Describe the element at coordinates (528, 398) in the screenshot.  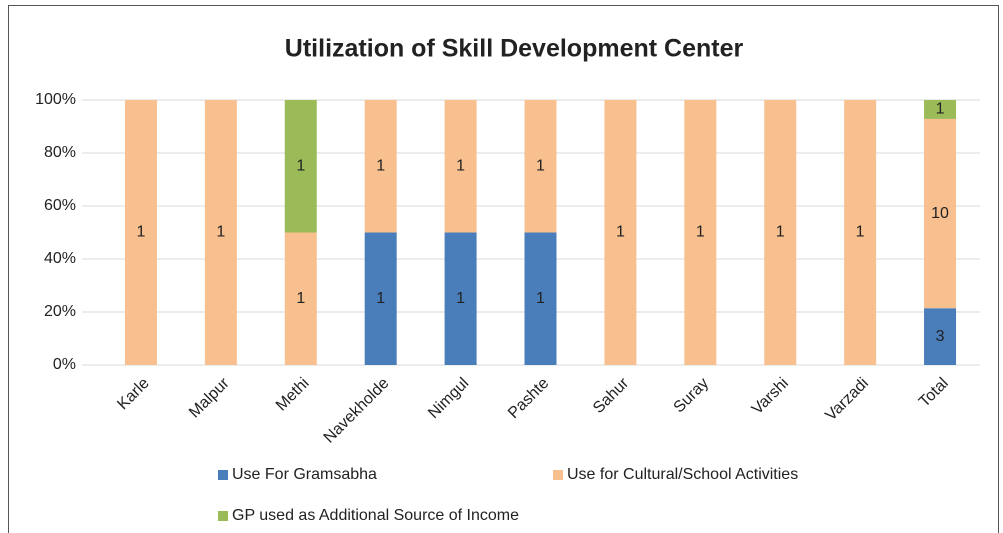
I see `x-tick-label: Pashte` at that location.